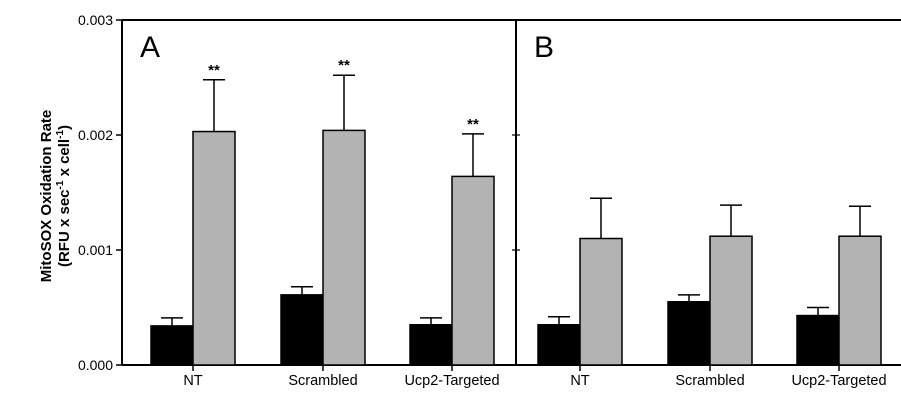 This screenshot has height=393, width=901. What do you see at coordinates (95, 135) in the screenshot?
I see `y-tick-label: 0.002` at bounding box center [95, 135].